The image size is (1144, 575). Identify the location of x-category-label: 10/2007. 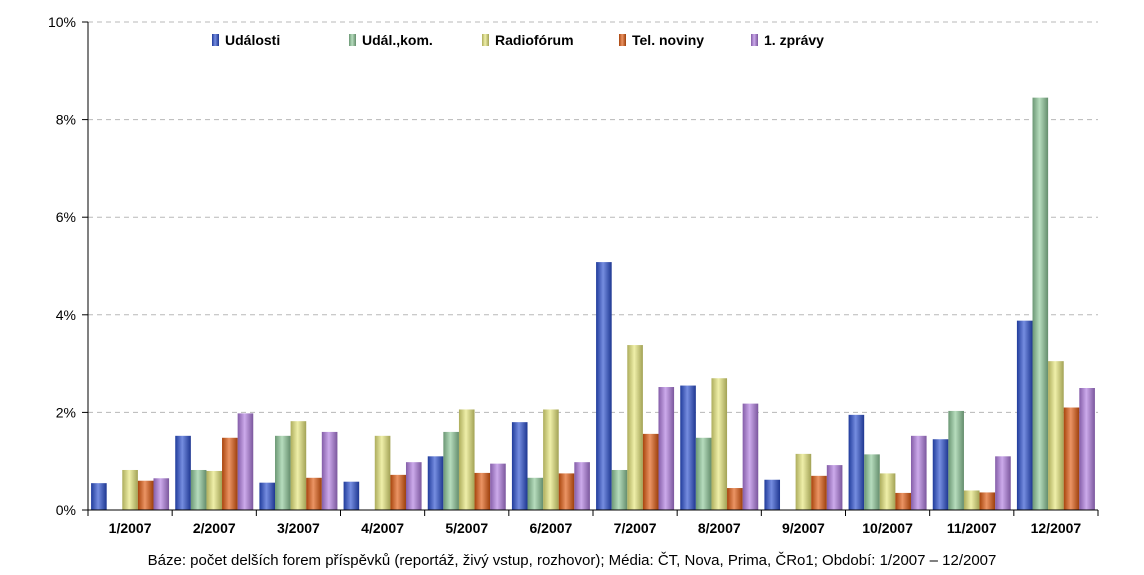
(887, 528).